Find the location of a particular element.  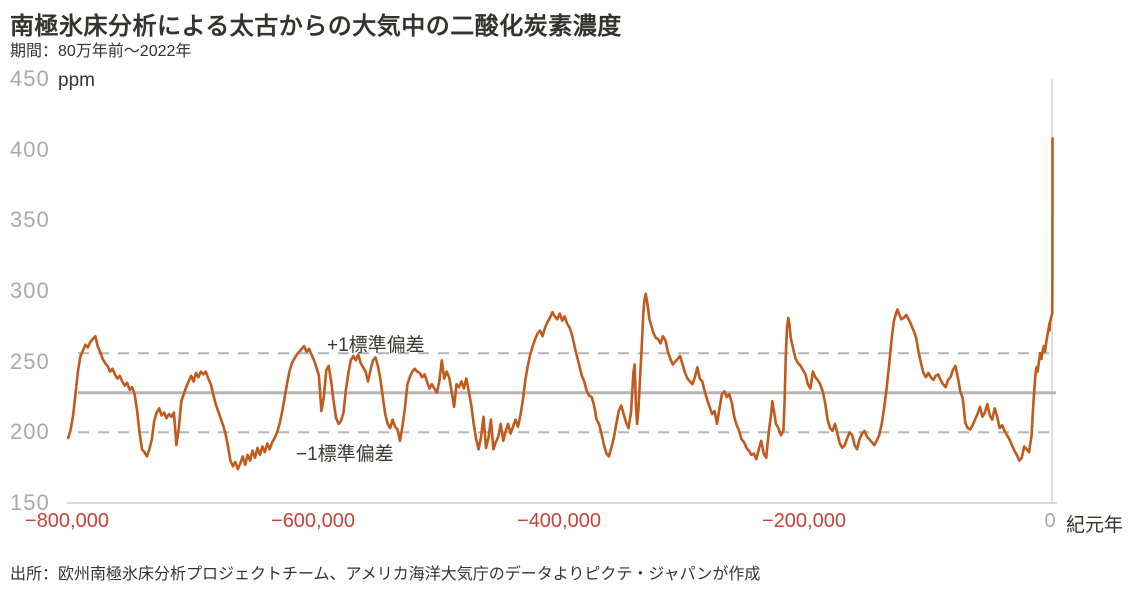

y-tick-label: 450 is located at coordinates (30, 78).